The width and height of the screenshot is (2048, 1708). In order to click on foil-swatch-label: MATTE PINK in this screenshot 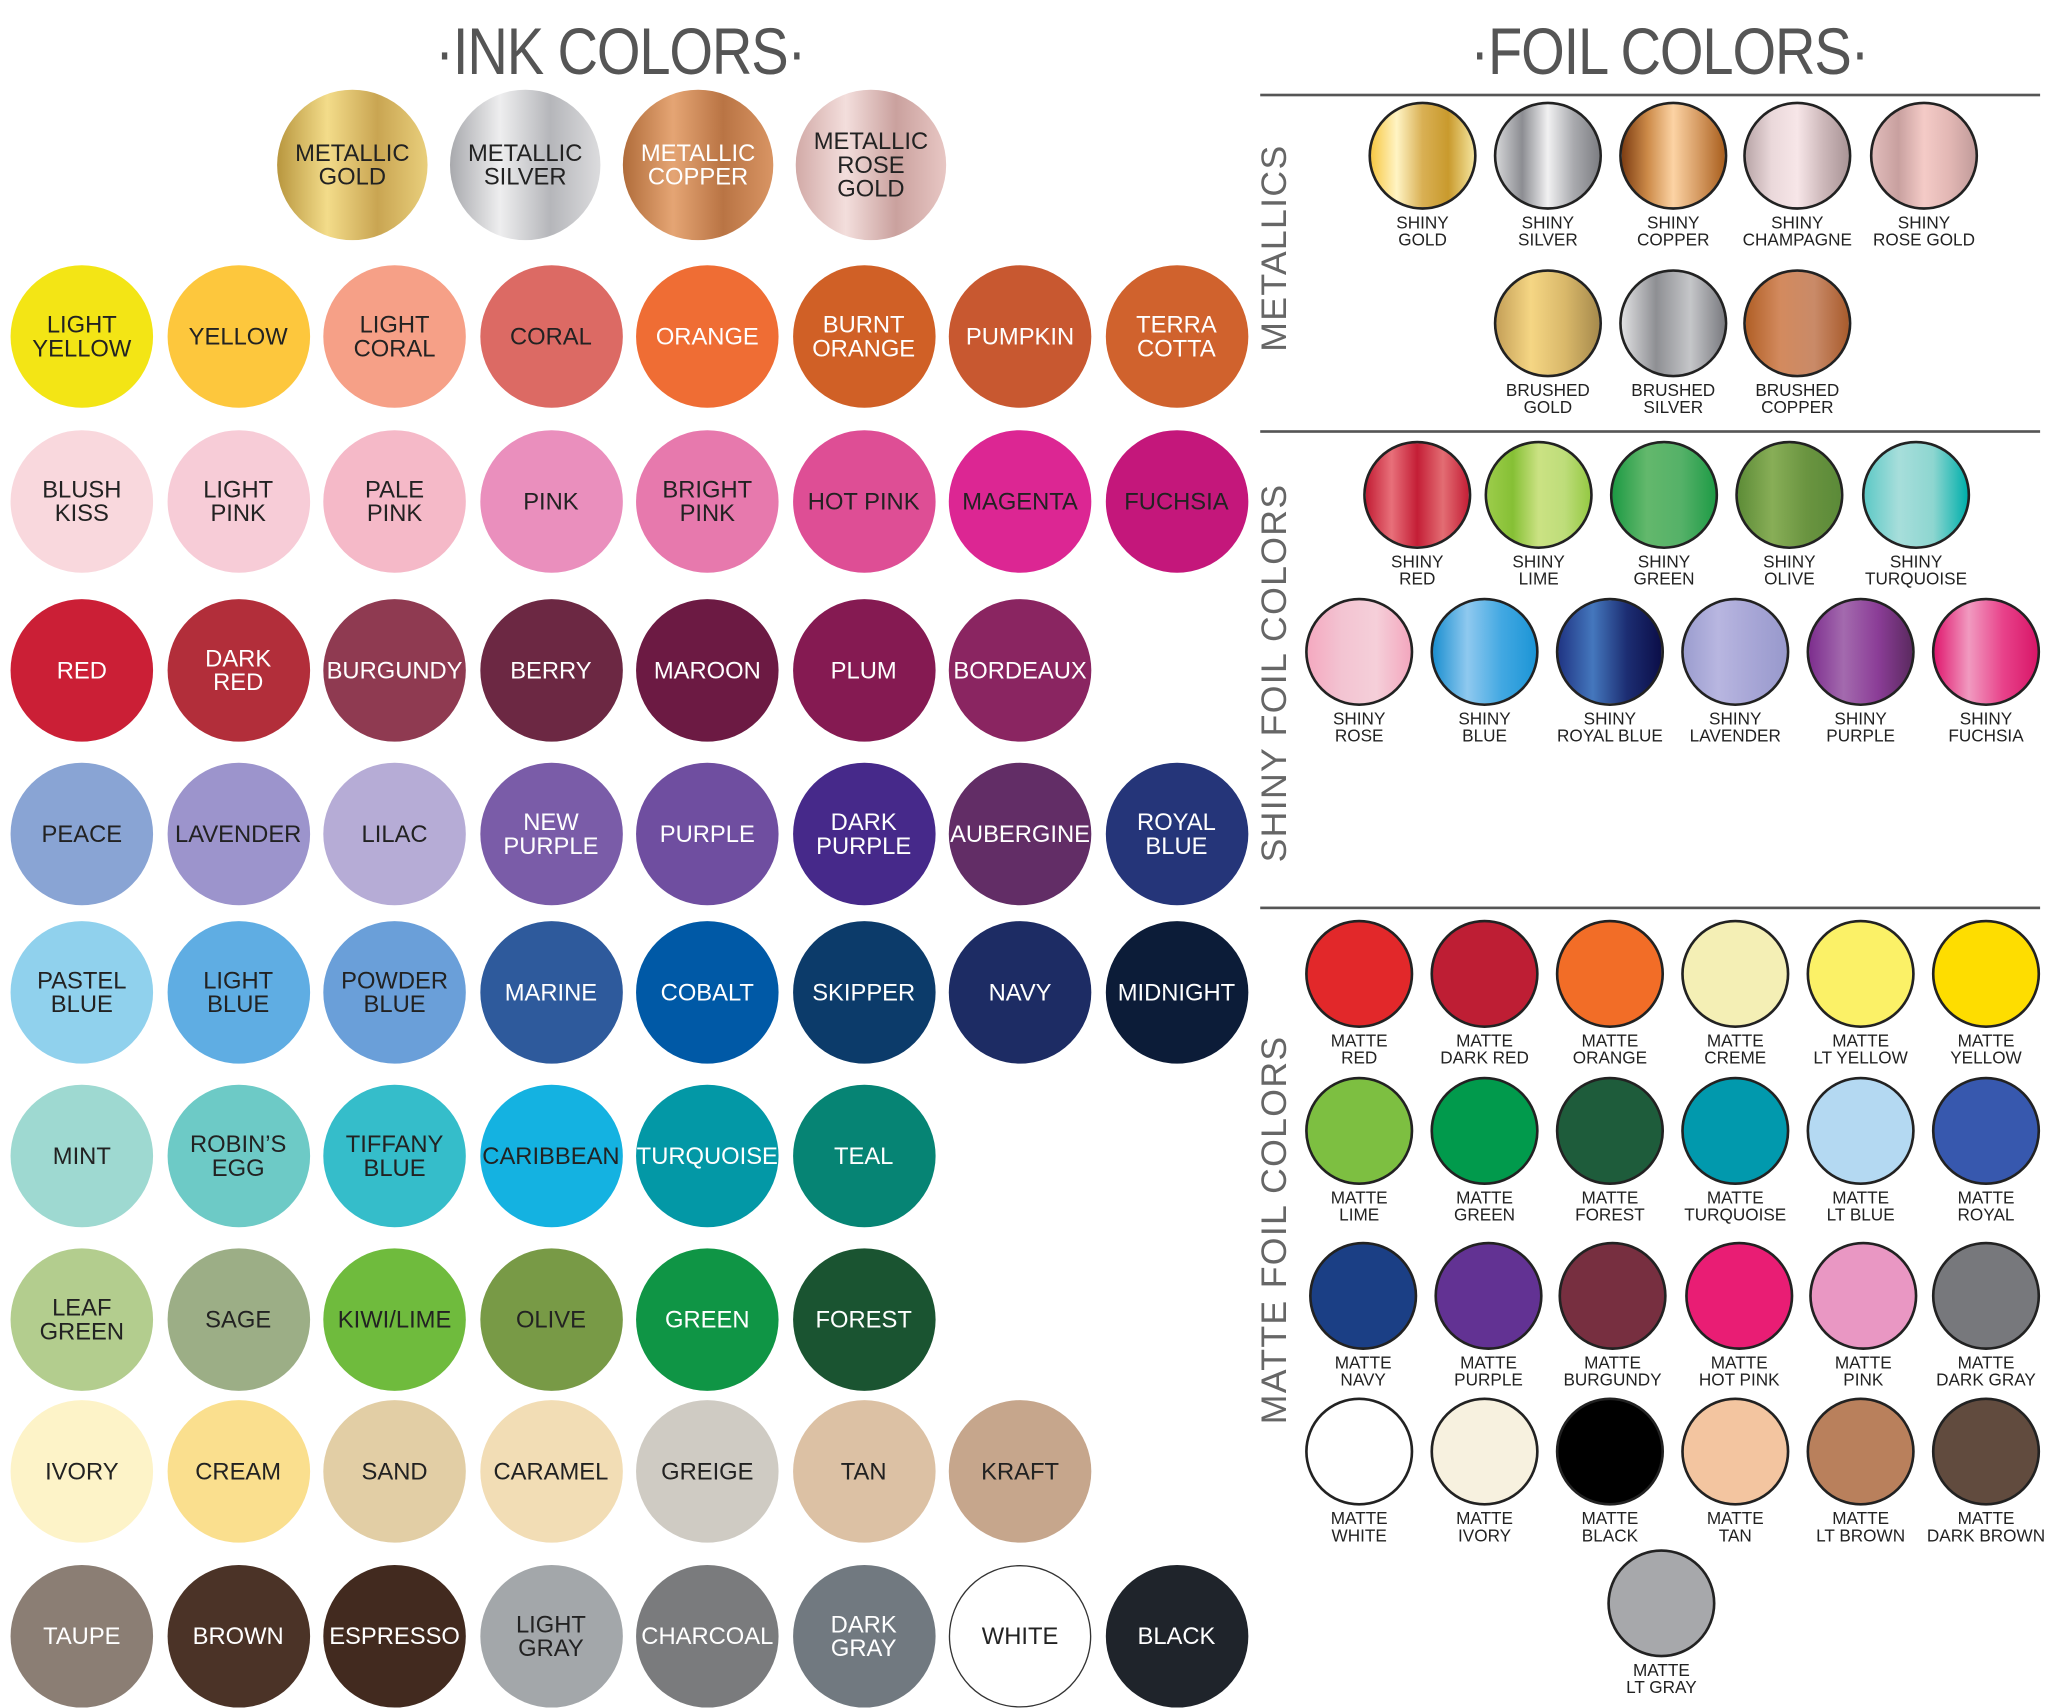, I will do `click(1863, 1371)`.